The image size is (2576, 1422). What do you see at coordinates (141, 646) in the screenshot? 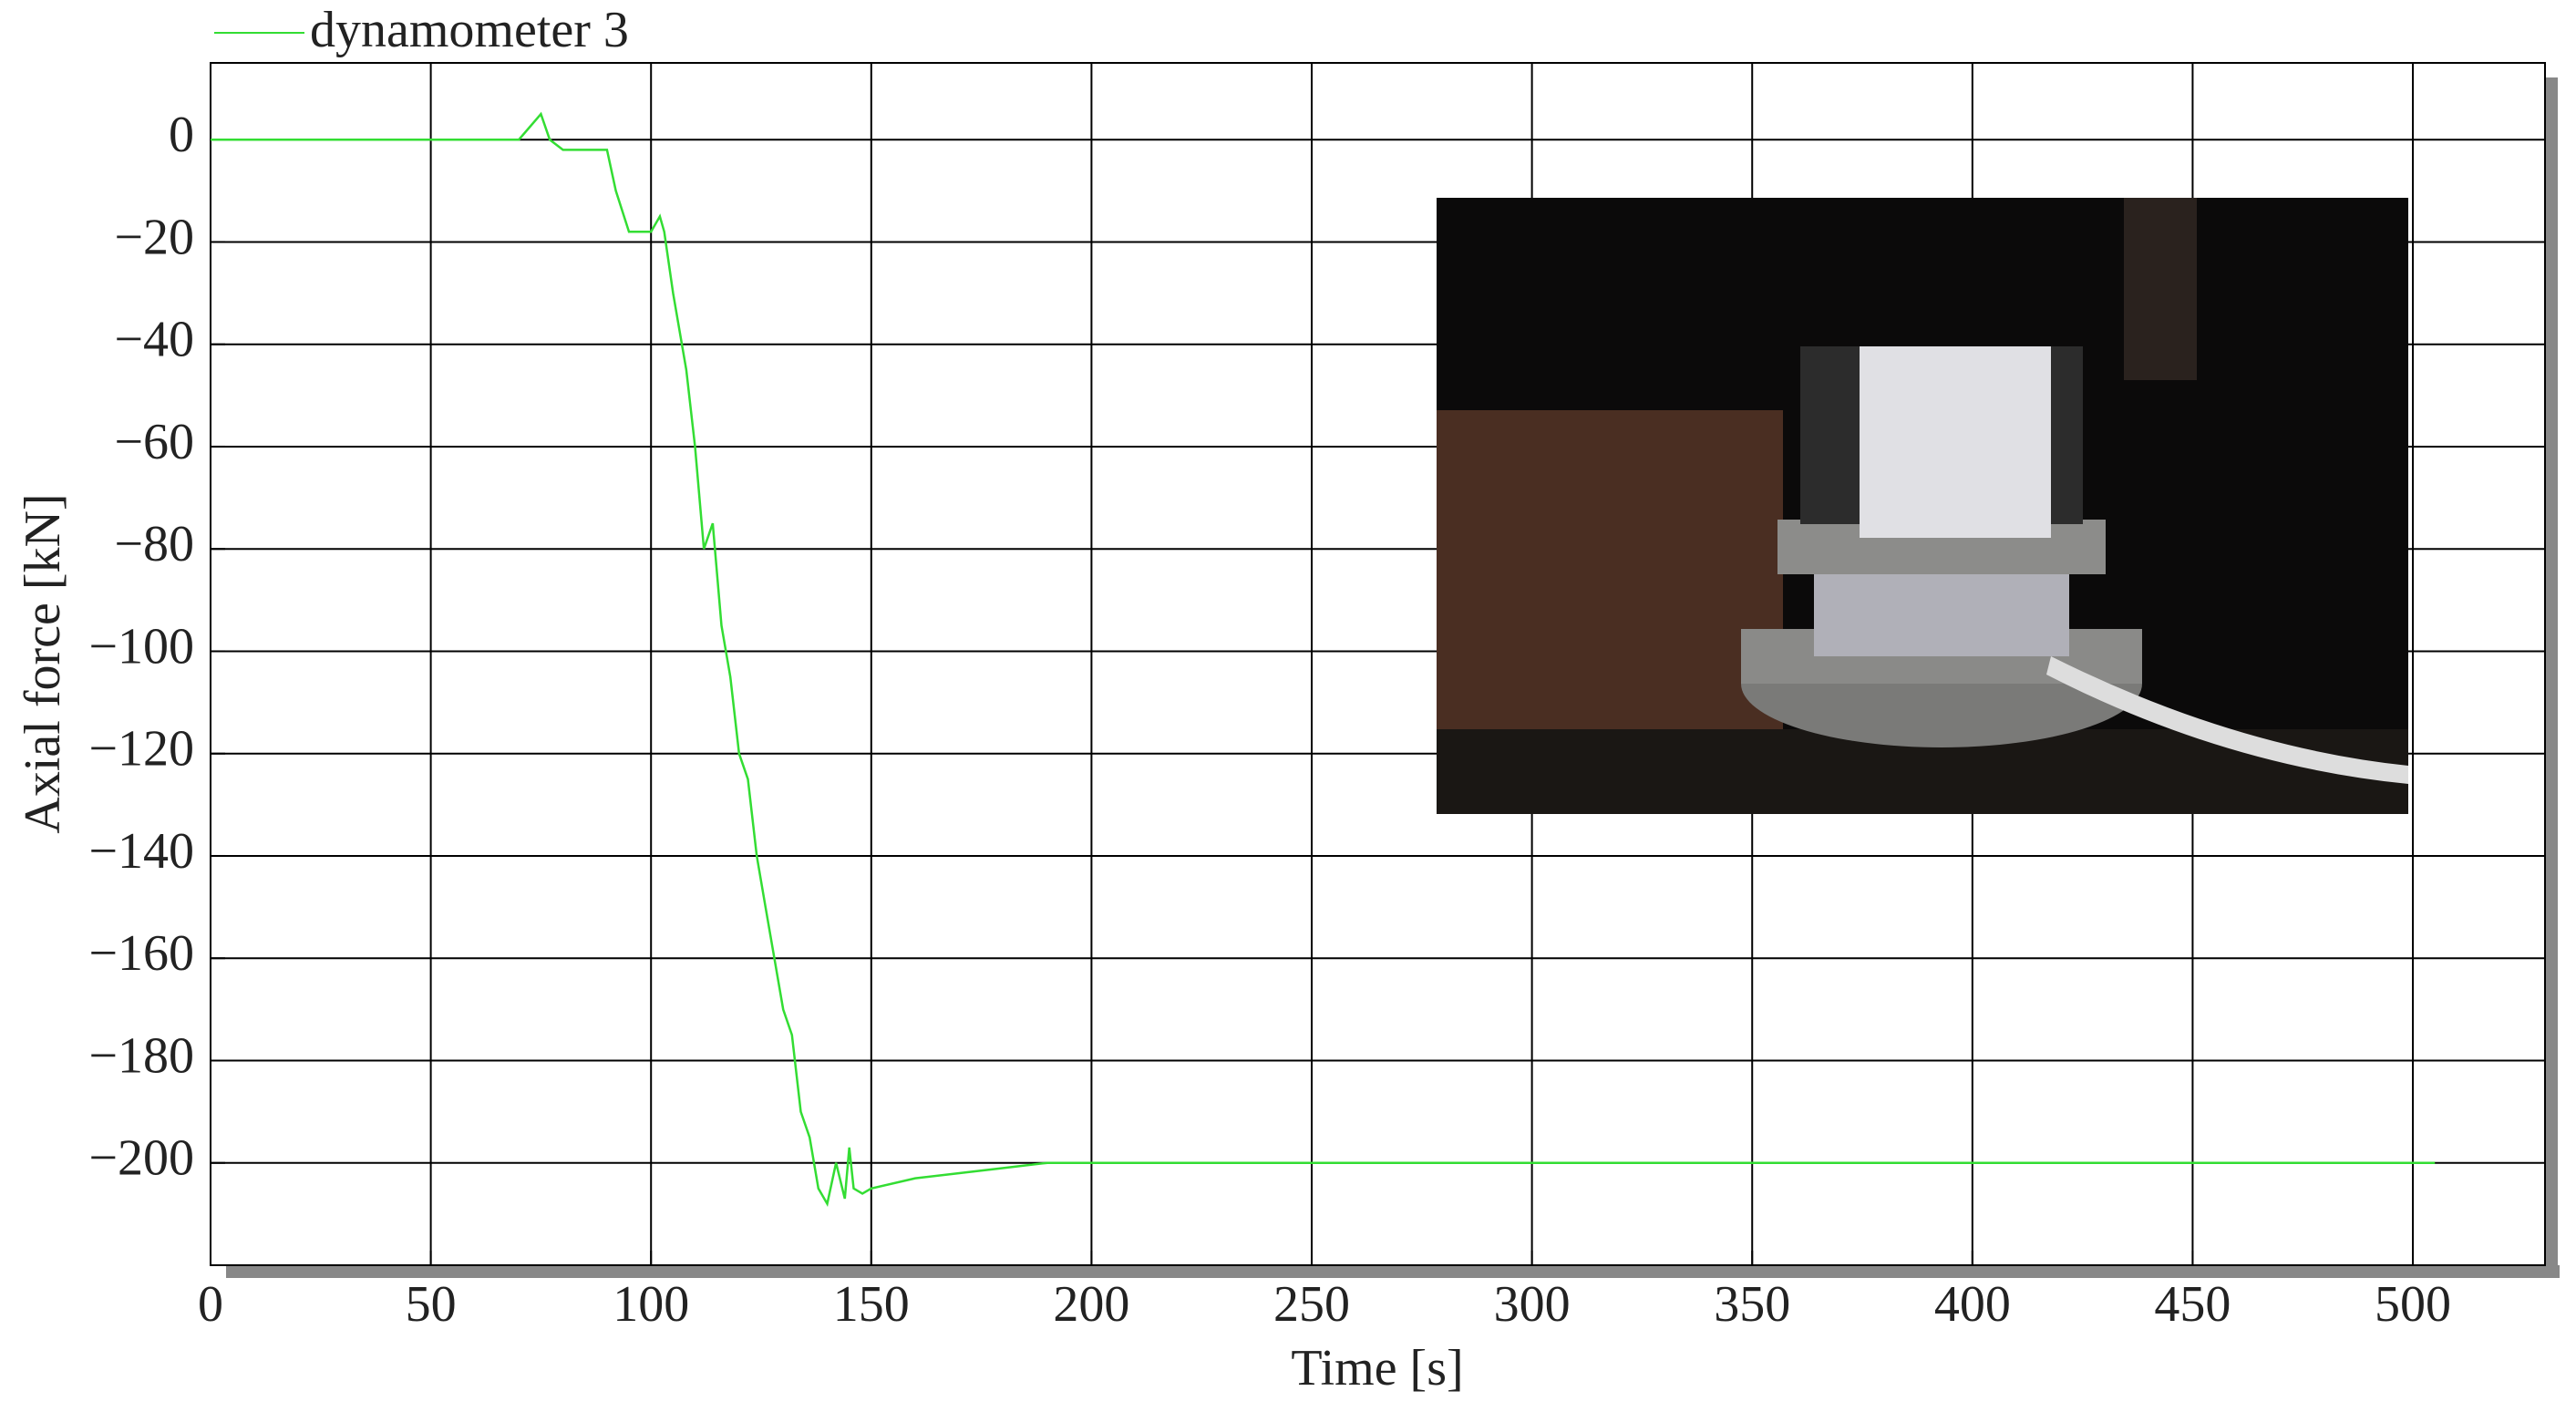
I see `y-tick-label: −100` at bounding box center [141, 646].